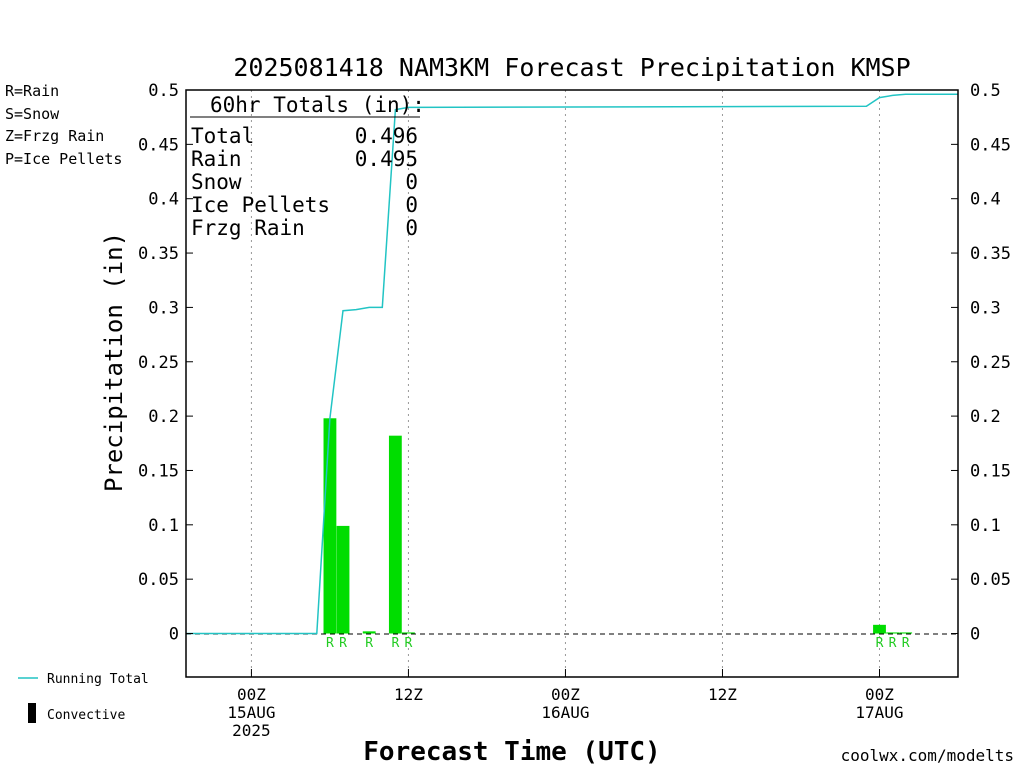 Image resolution: width=1024 pixels, height=768 pixels. What do you see at coordinates (163, 91) in the screenshot?
I see `y-tick-label-left-10: 0.5` at bounding box center [163, 91].